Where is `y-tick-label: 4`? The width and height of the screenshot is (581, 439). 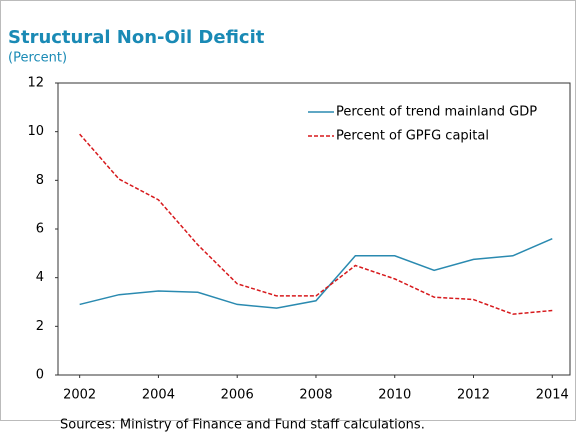 y-tick-label: 4 is located at coordinates (40, 277).